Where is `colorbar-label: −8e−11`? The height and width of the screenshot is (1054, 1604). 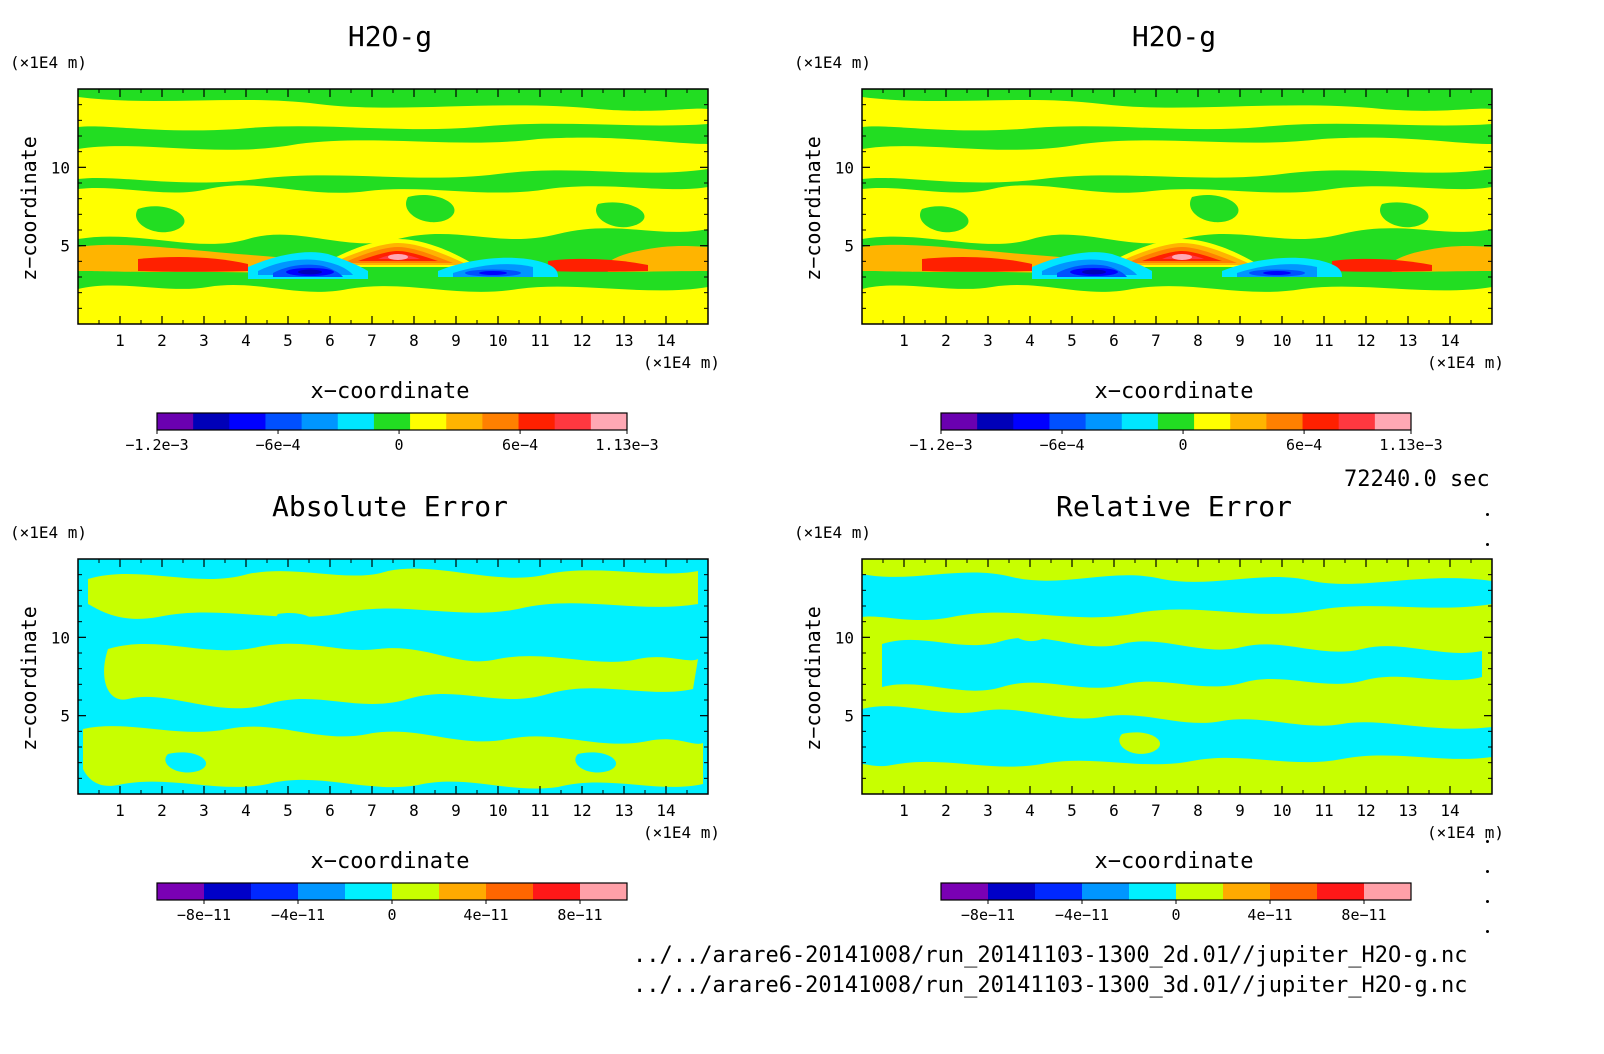 colorbar-label: −8e−11 is located at coordinates (988, 915).